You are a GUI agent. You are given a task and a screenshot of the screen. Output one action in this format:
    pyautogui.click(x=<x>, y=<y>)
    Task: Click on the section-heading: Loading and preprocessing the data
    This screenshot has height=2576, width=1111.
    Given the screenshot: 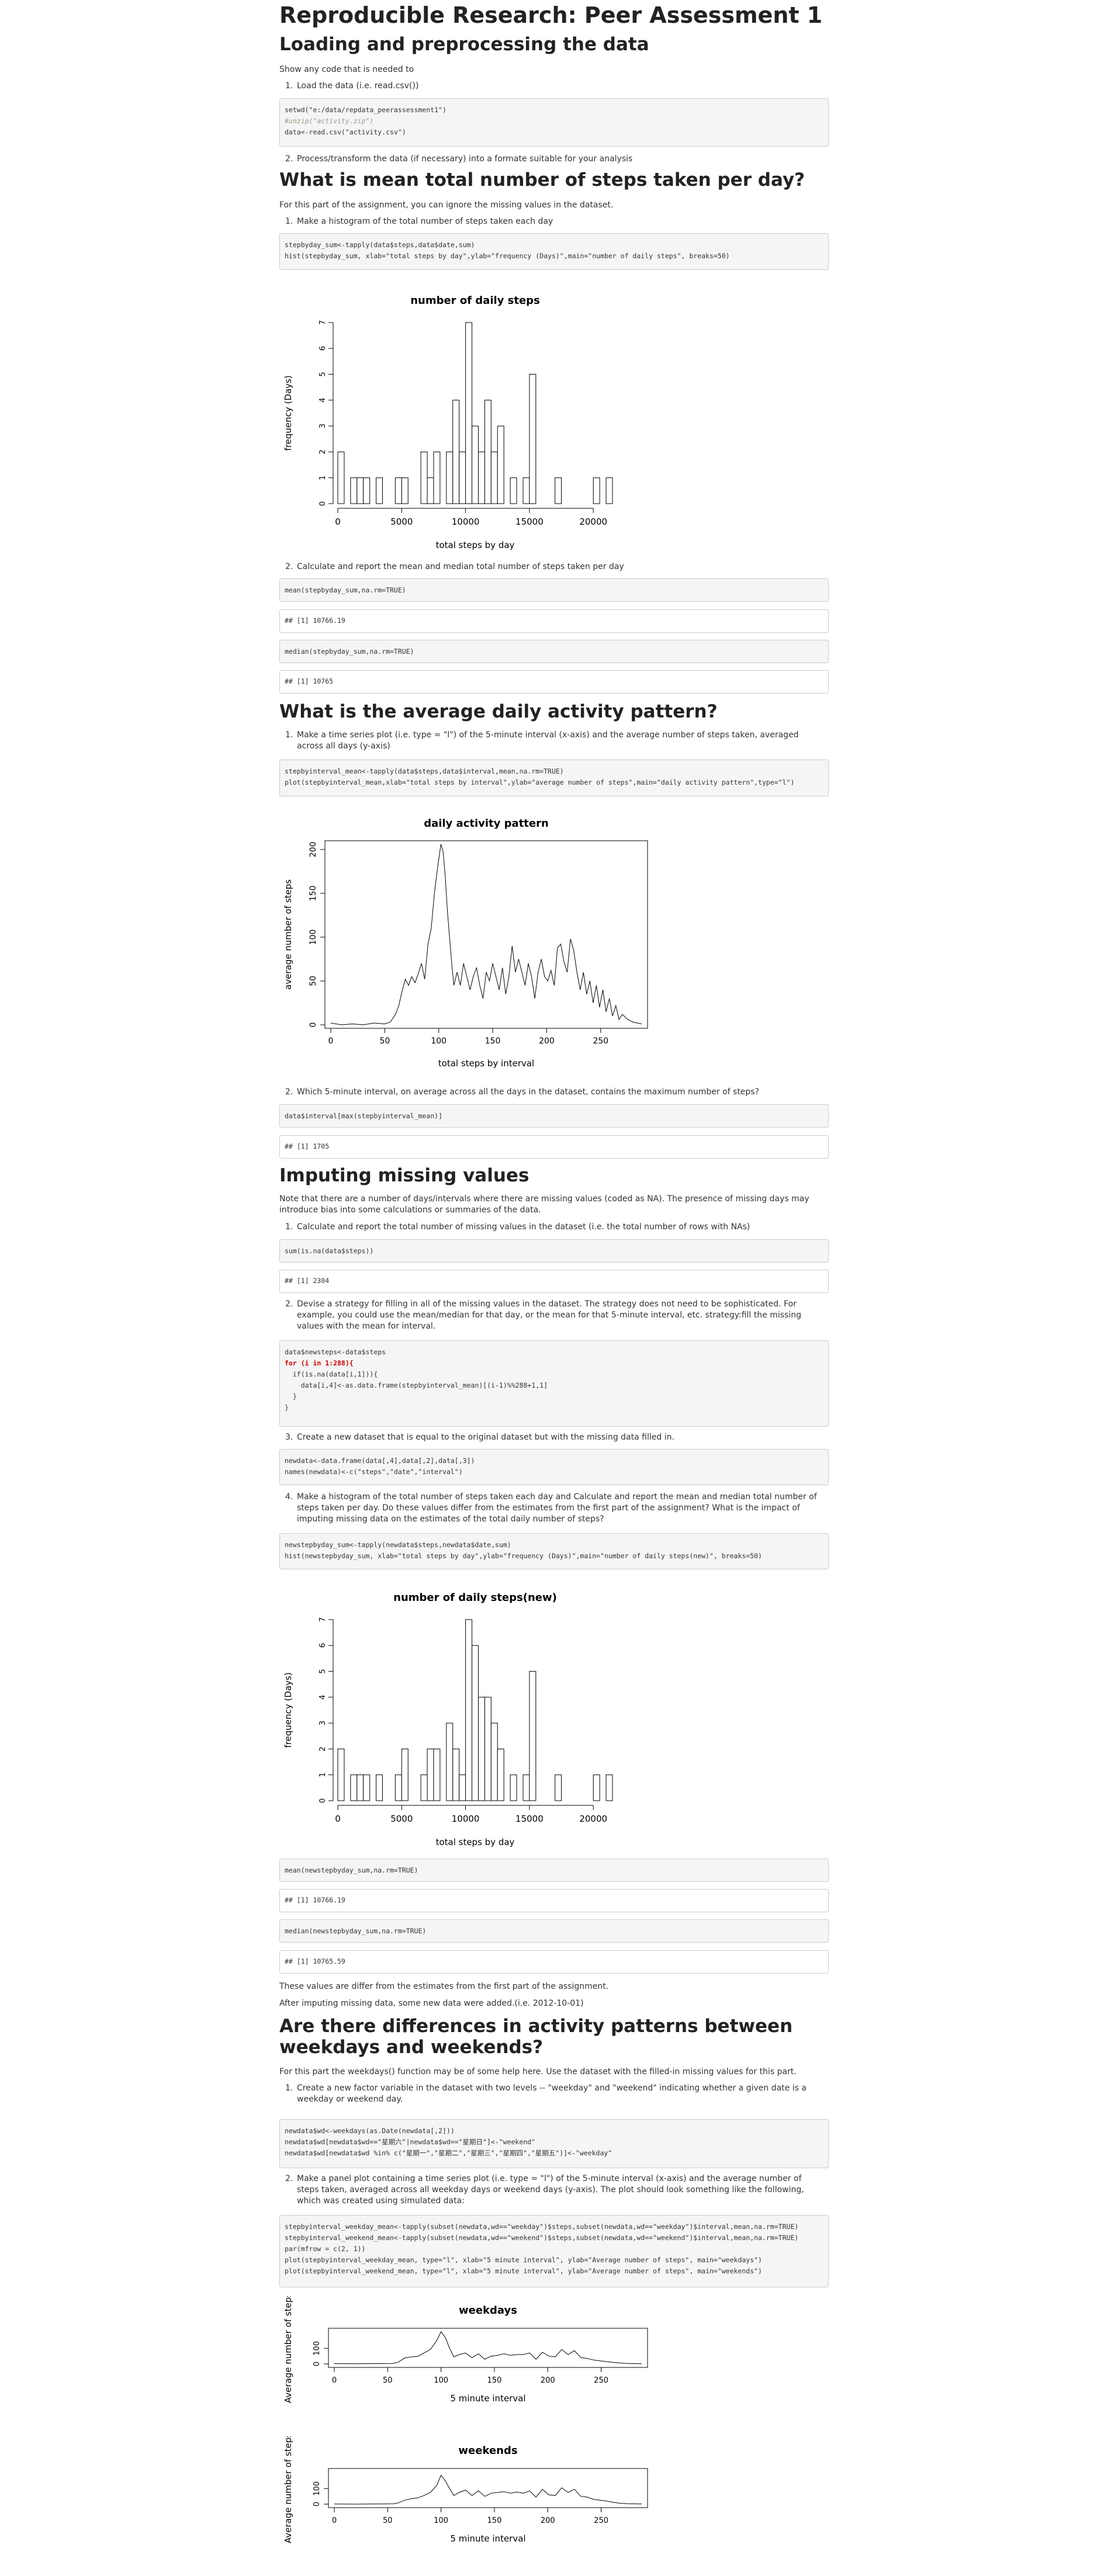 What is the action you would take?
    pyautogui.click(x=464, y=44)
    